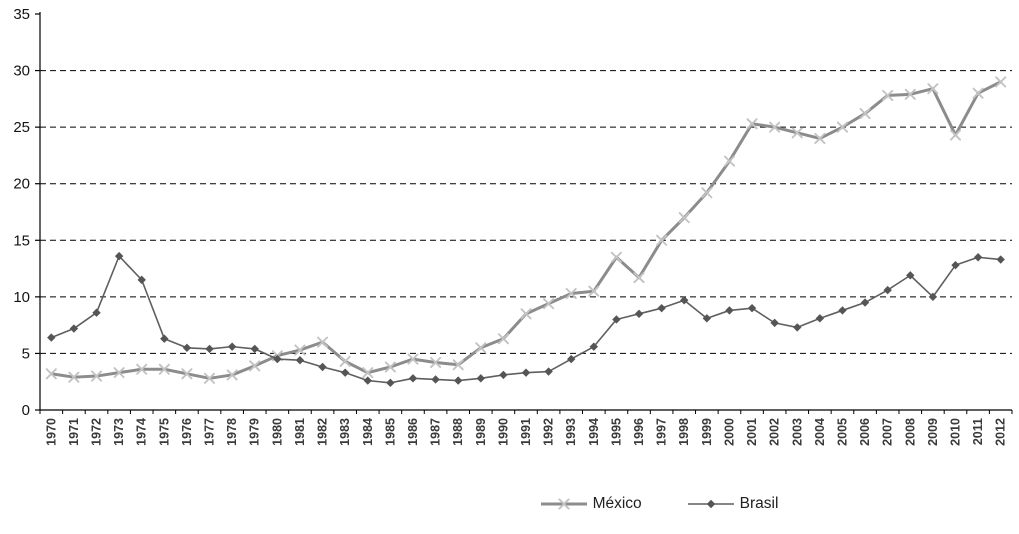 The height and width of the screenshot is (534, 1019). I want to click on x-marker-line-icon, so click(563, 504).